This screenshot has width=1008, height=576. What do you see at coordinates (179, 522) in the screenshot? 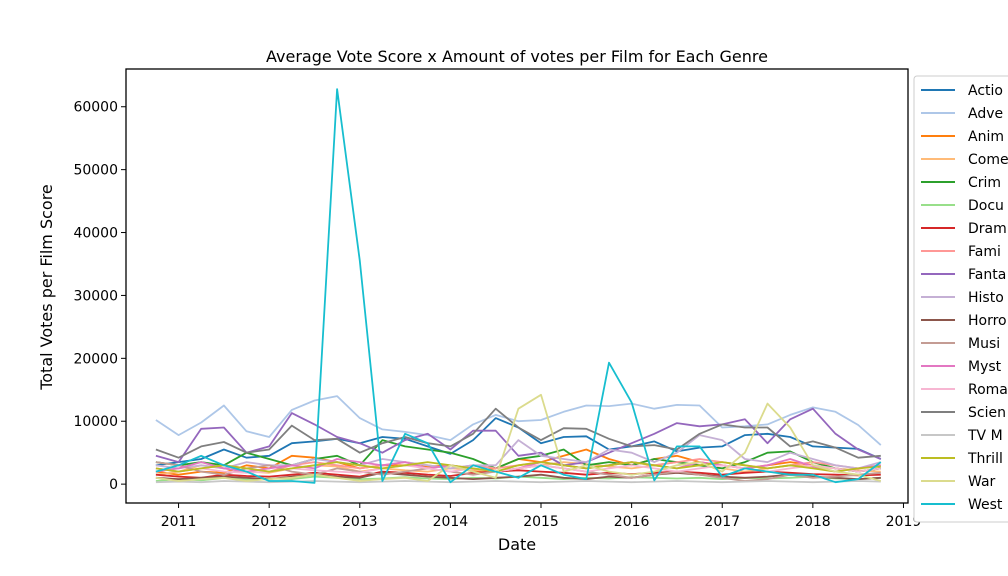
I see `x-tick-label: 2011` at bounding box center [179, 522].